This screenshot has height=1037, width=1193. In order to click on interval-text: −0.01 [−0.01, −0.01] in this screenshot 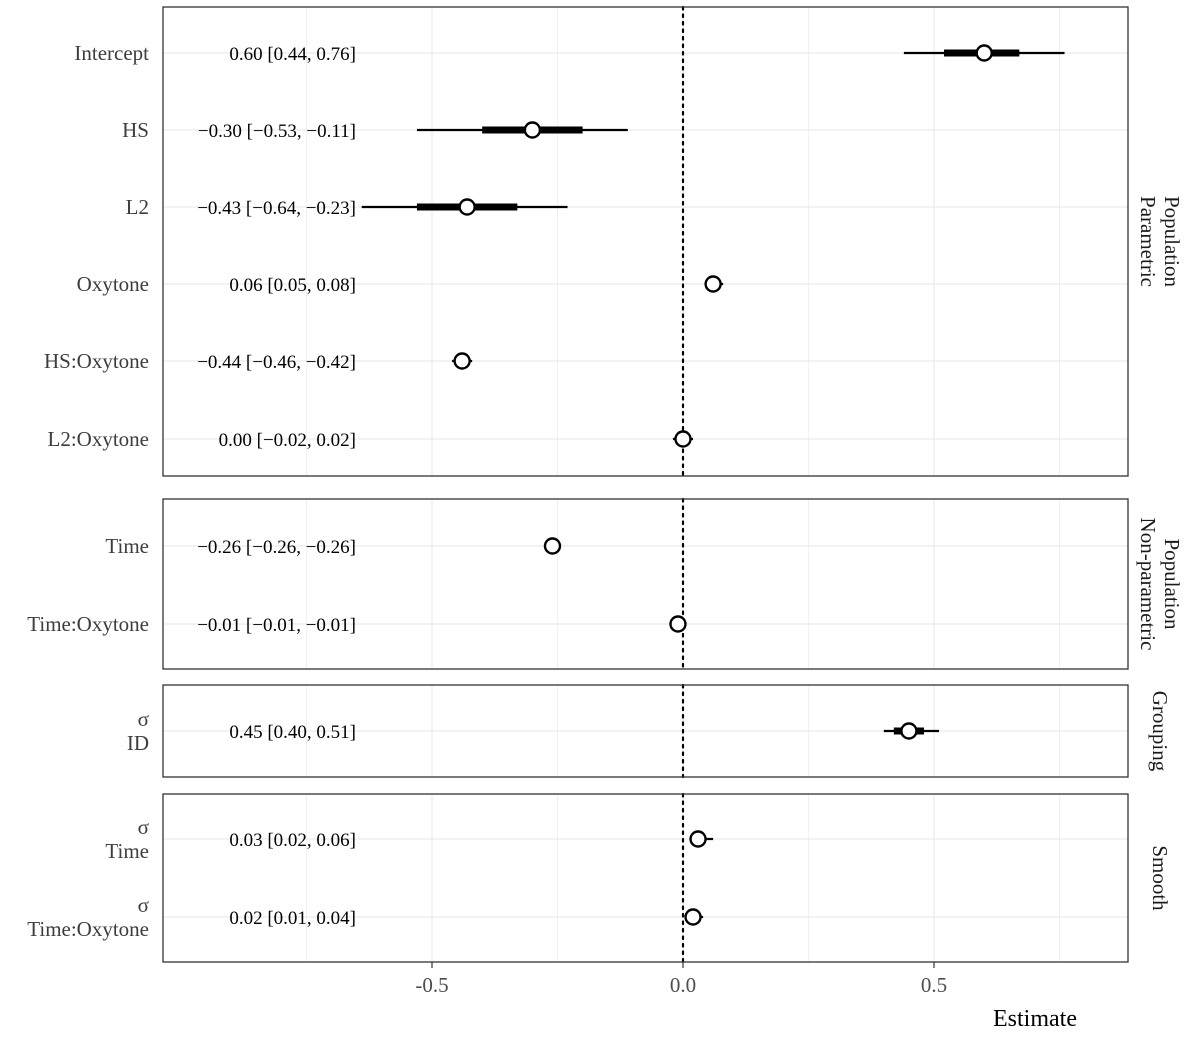, I will do `click(276, 625)`.